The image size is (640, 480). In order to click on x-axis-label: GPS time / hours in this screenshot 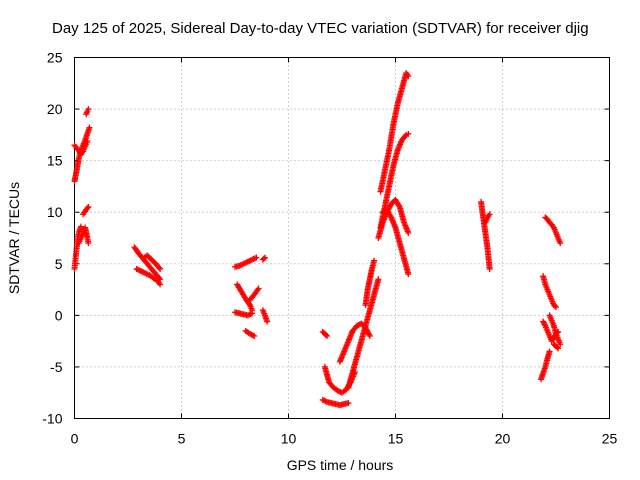, I will do `click(340, 465)`.